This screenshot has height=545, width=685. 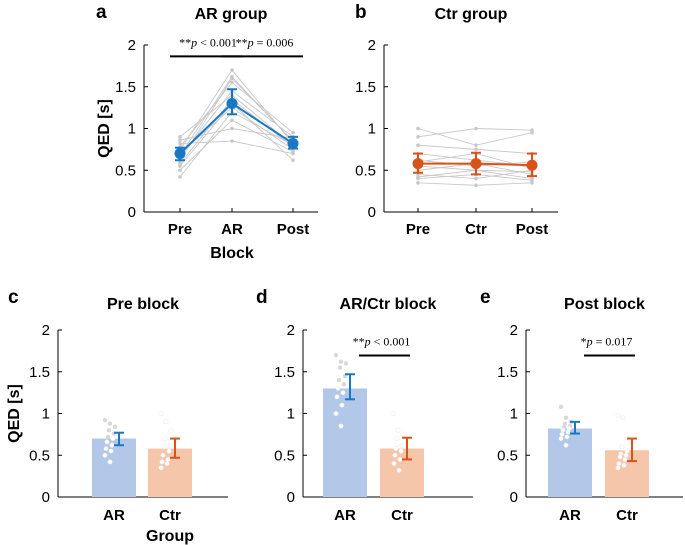 What do you see at coordinates (388, 304) in the screenshot?
I see `panel-title: AR/Ctr block` at bounding box center [388, 304].